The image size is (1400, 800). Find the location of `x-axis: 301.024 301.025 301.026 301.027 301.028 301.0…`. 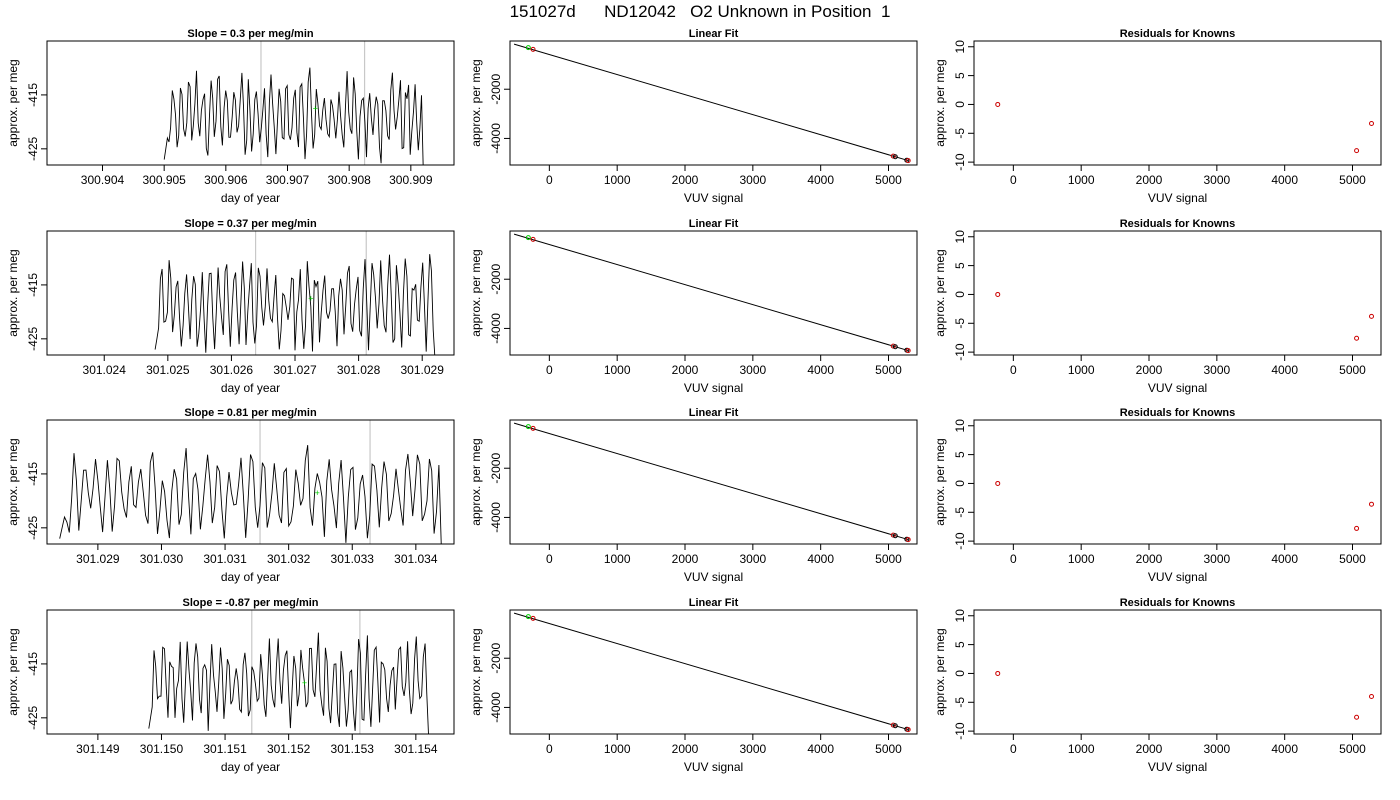

x-axis: 301.024 301.025 301.026 301.027 301.028 301.0… is located at coordinates (264, 366).